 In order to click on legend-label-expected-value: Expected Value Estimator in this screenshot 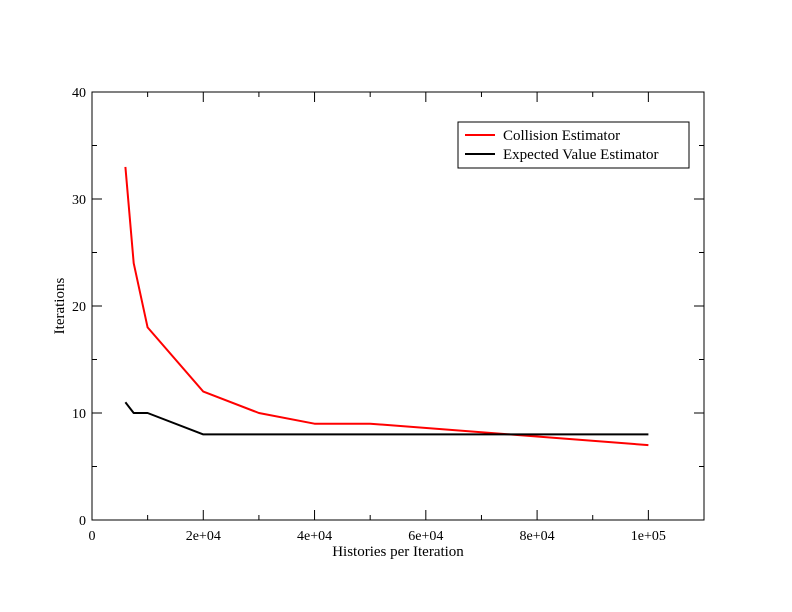, I will do `click(581, 155)`.